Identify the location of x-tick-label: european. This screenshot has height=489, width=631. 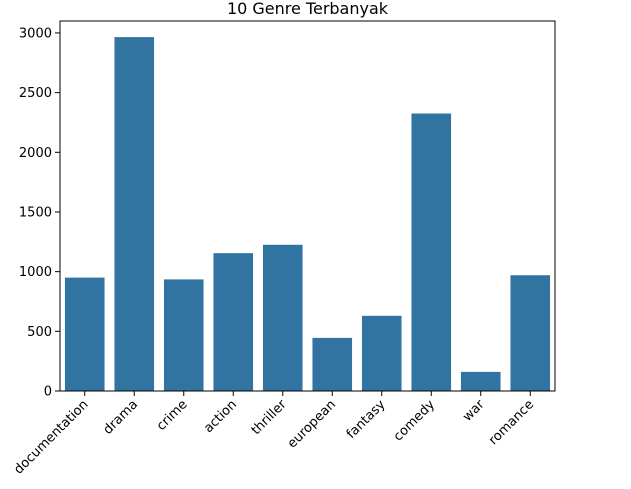
(312, 424).